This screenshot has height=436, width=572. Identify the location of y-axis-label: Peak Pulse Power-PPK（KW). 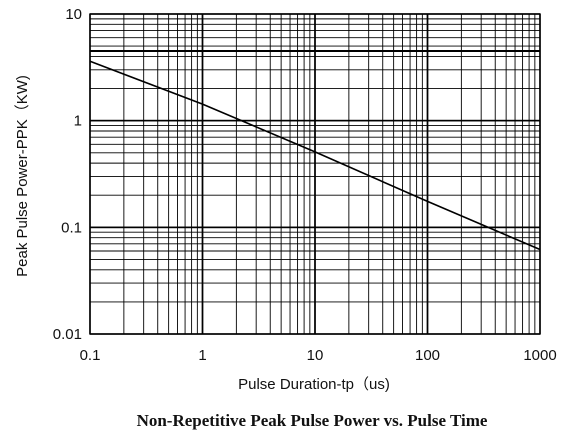
(22, 176).